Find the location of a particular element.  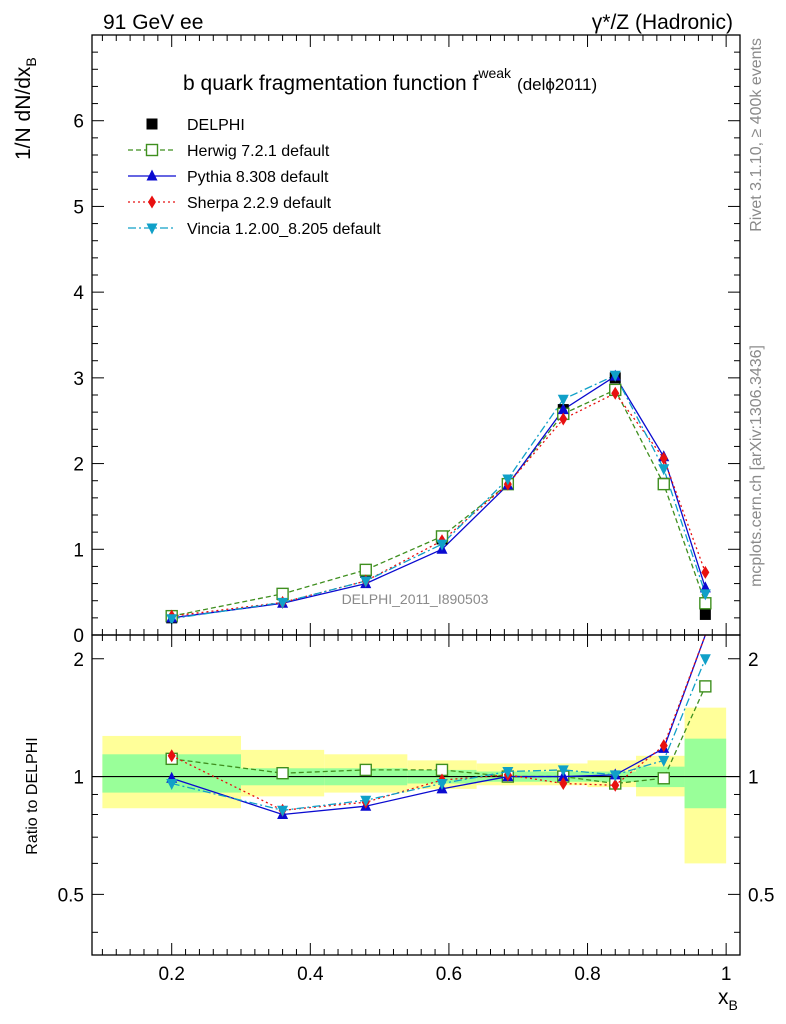

y-tick-label-main: 0 is located at coordinates (78, 636).